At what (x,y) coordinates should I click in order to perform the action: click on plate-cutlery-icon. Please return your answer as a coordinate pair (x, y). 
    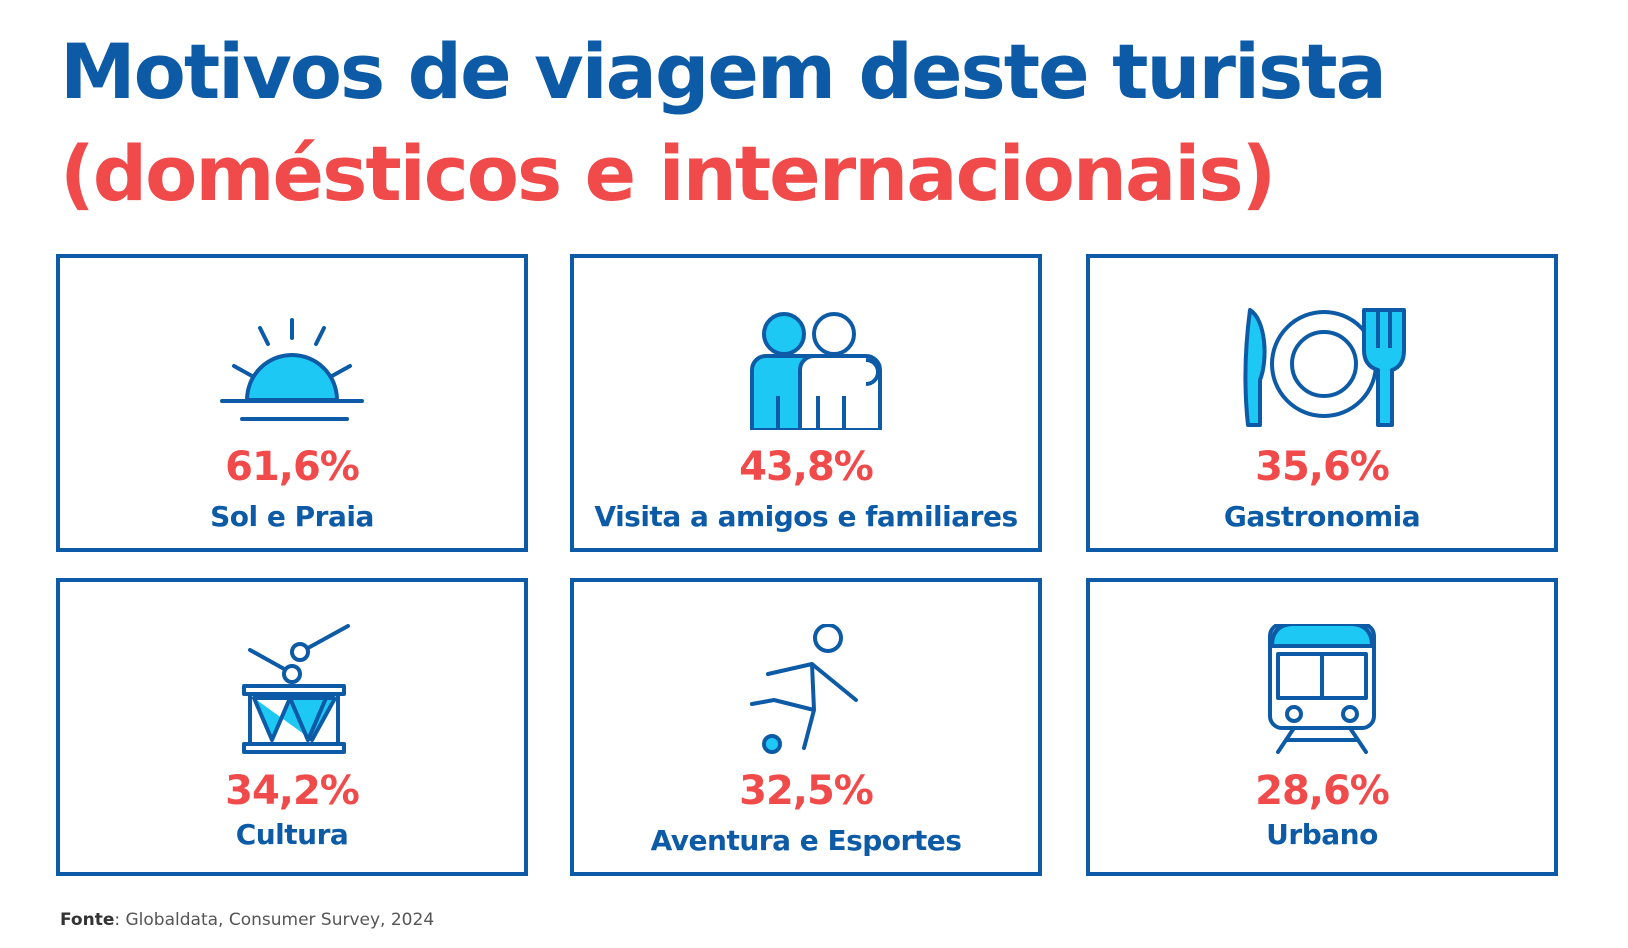
    Looking at the image, I should click on (1322, 365).